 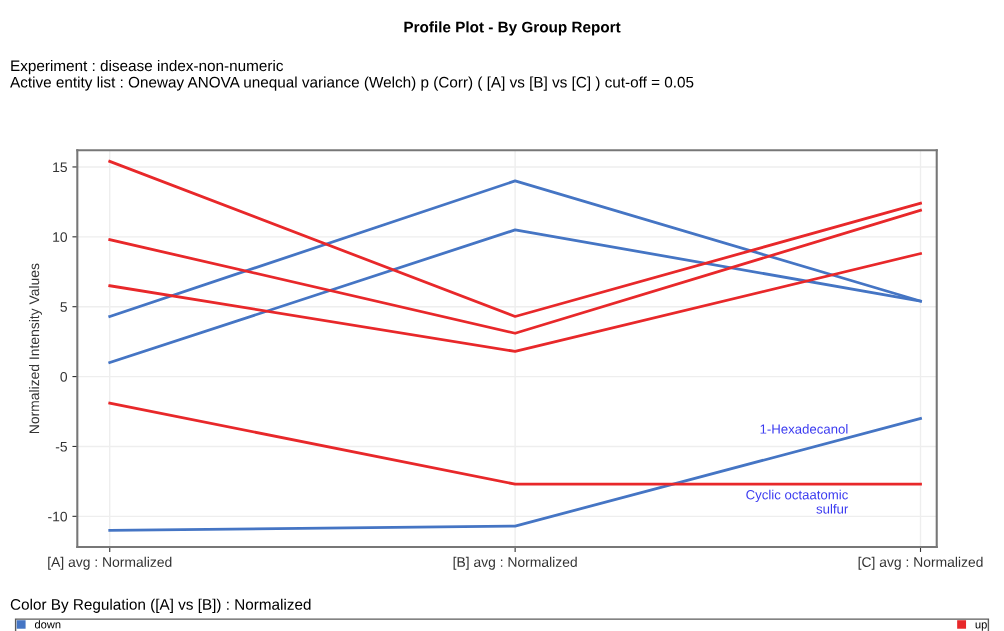 What do you see at coordinates (63, 307) in the screenshot?
I see `y-tick-label: 5` at bounding box center [63, 307].